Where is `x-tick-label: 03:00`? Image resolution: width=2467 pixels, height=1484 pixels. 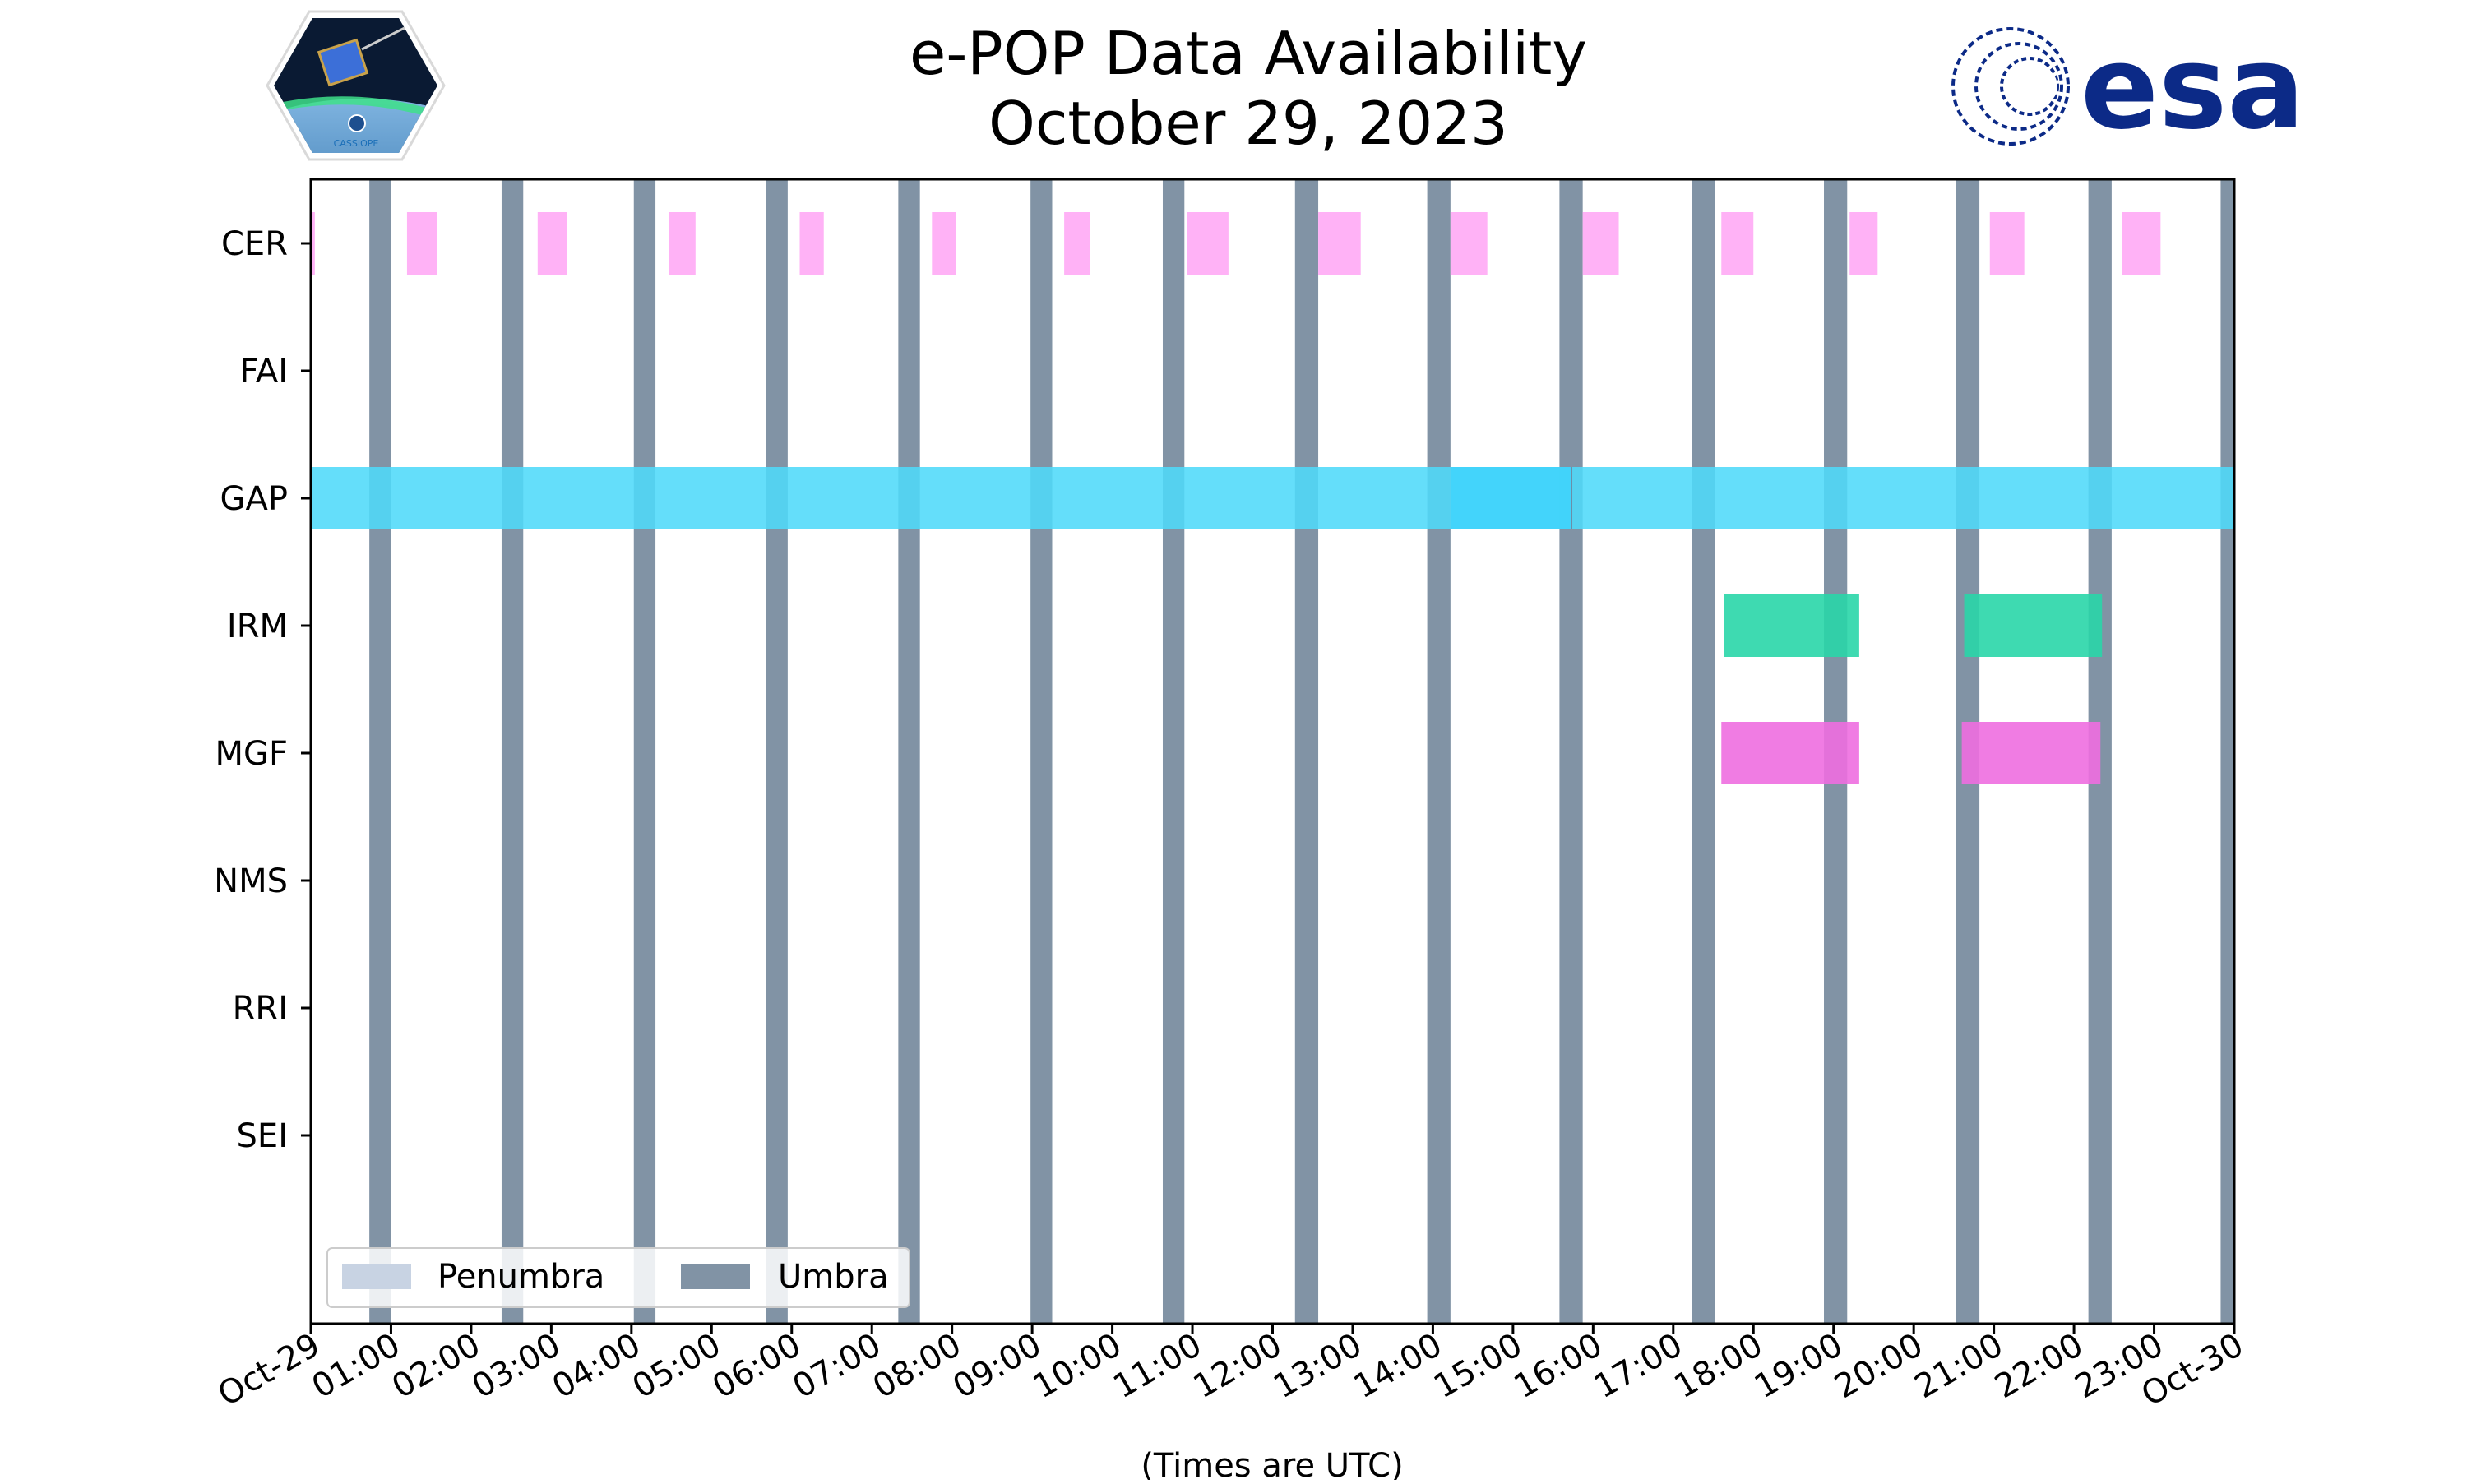
x-tick-label: 03:00 is located at coordinates (516, 1366).